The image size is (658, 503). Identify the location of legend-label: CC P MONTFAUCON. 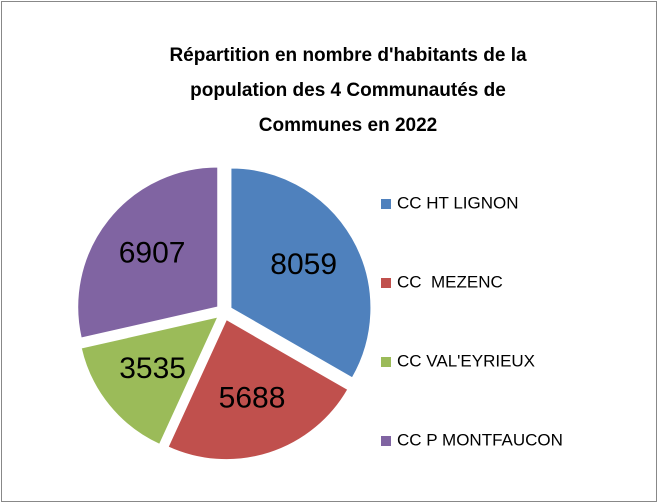
(480, 439).